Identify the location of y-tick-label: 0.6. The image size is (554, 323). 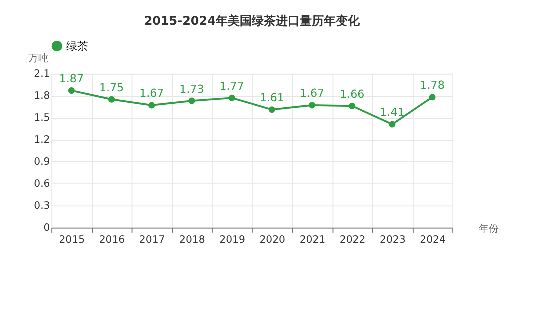
(42, 184).